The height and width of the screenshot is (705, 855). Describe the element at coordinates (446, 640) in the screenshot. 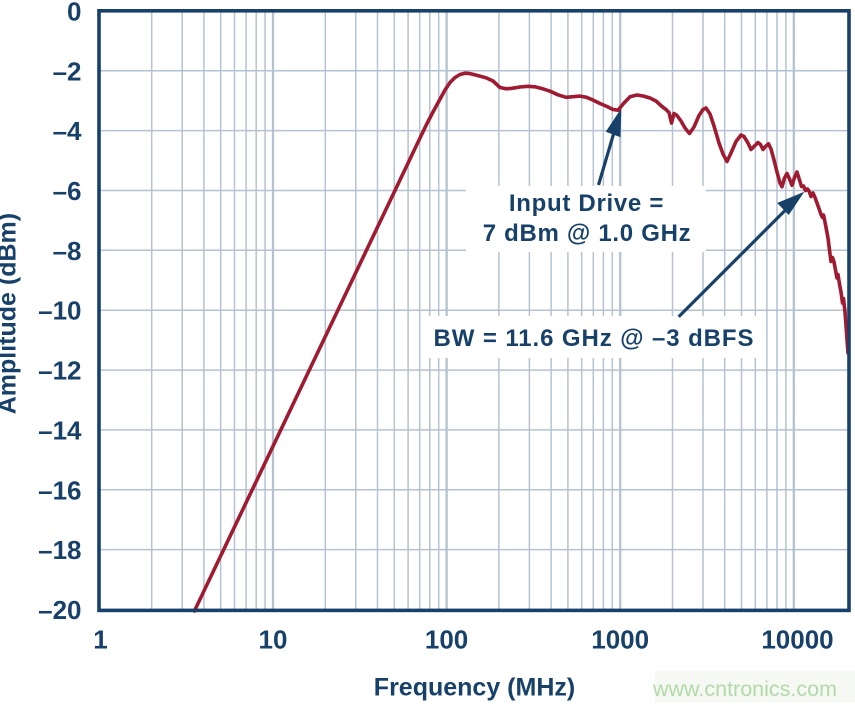

I see `svg-text: 100` at that location.